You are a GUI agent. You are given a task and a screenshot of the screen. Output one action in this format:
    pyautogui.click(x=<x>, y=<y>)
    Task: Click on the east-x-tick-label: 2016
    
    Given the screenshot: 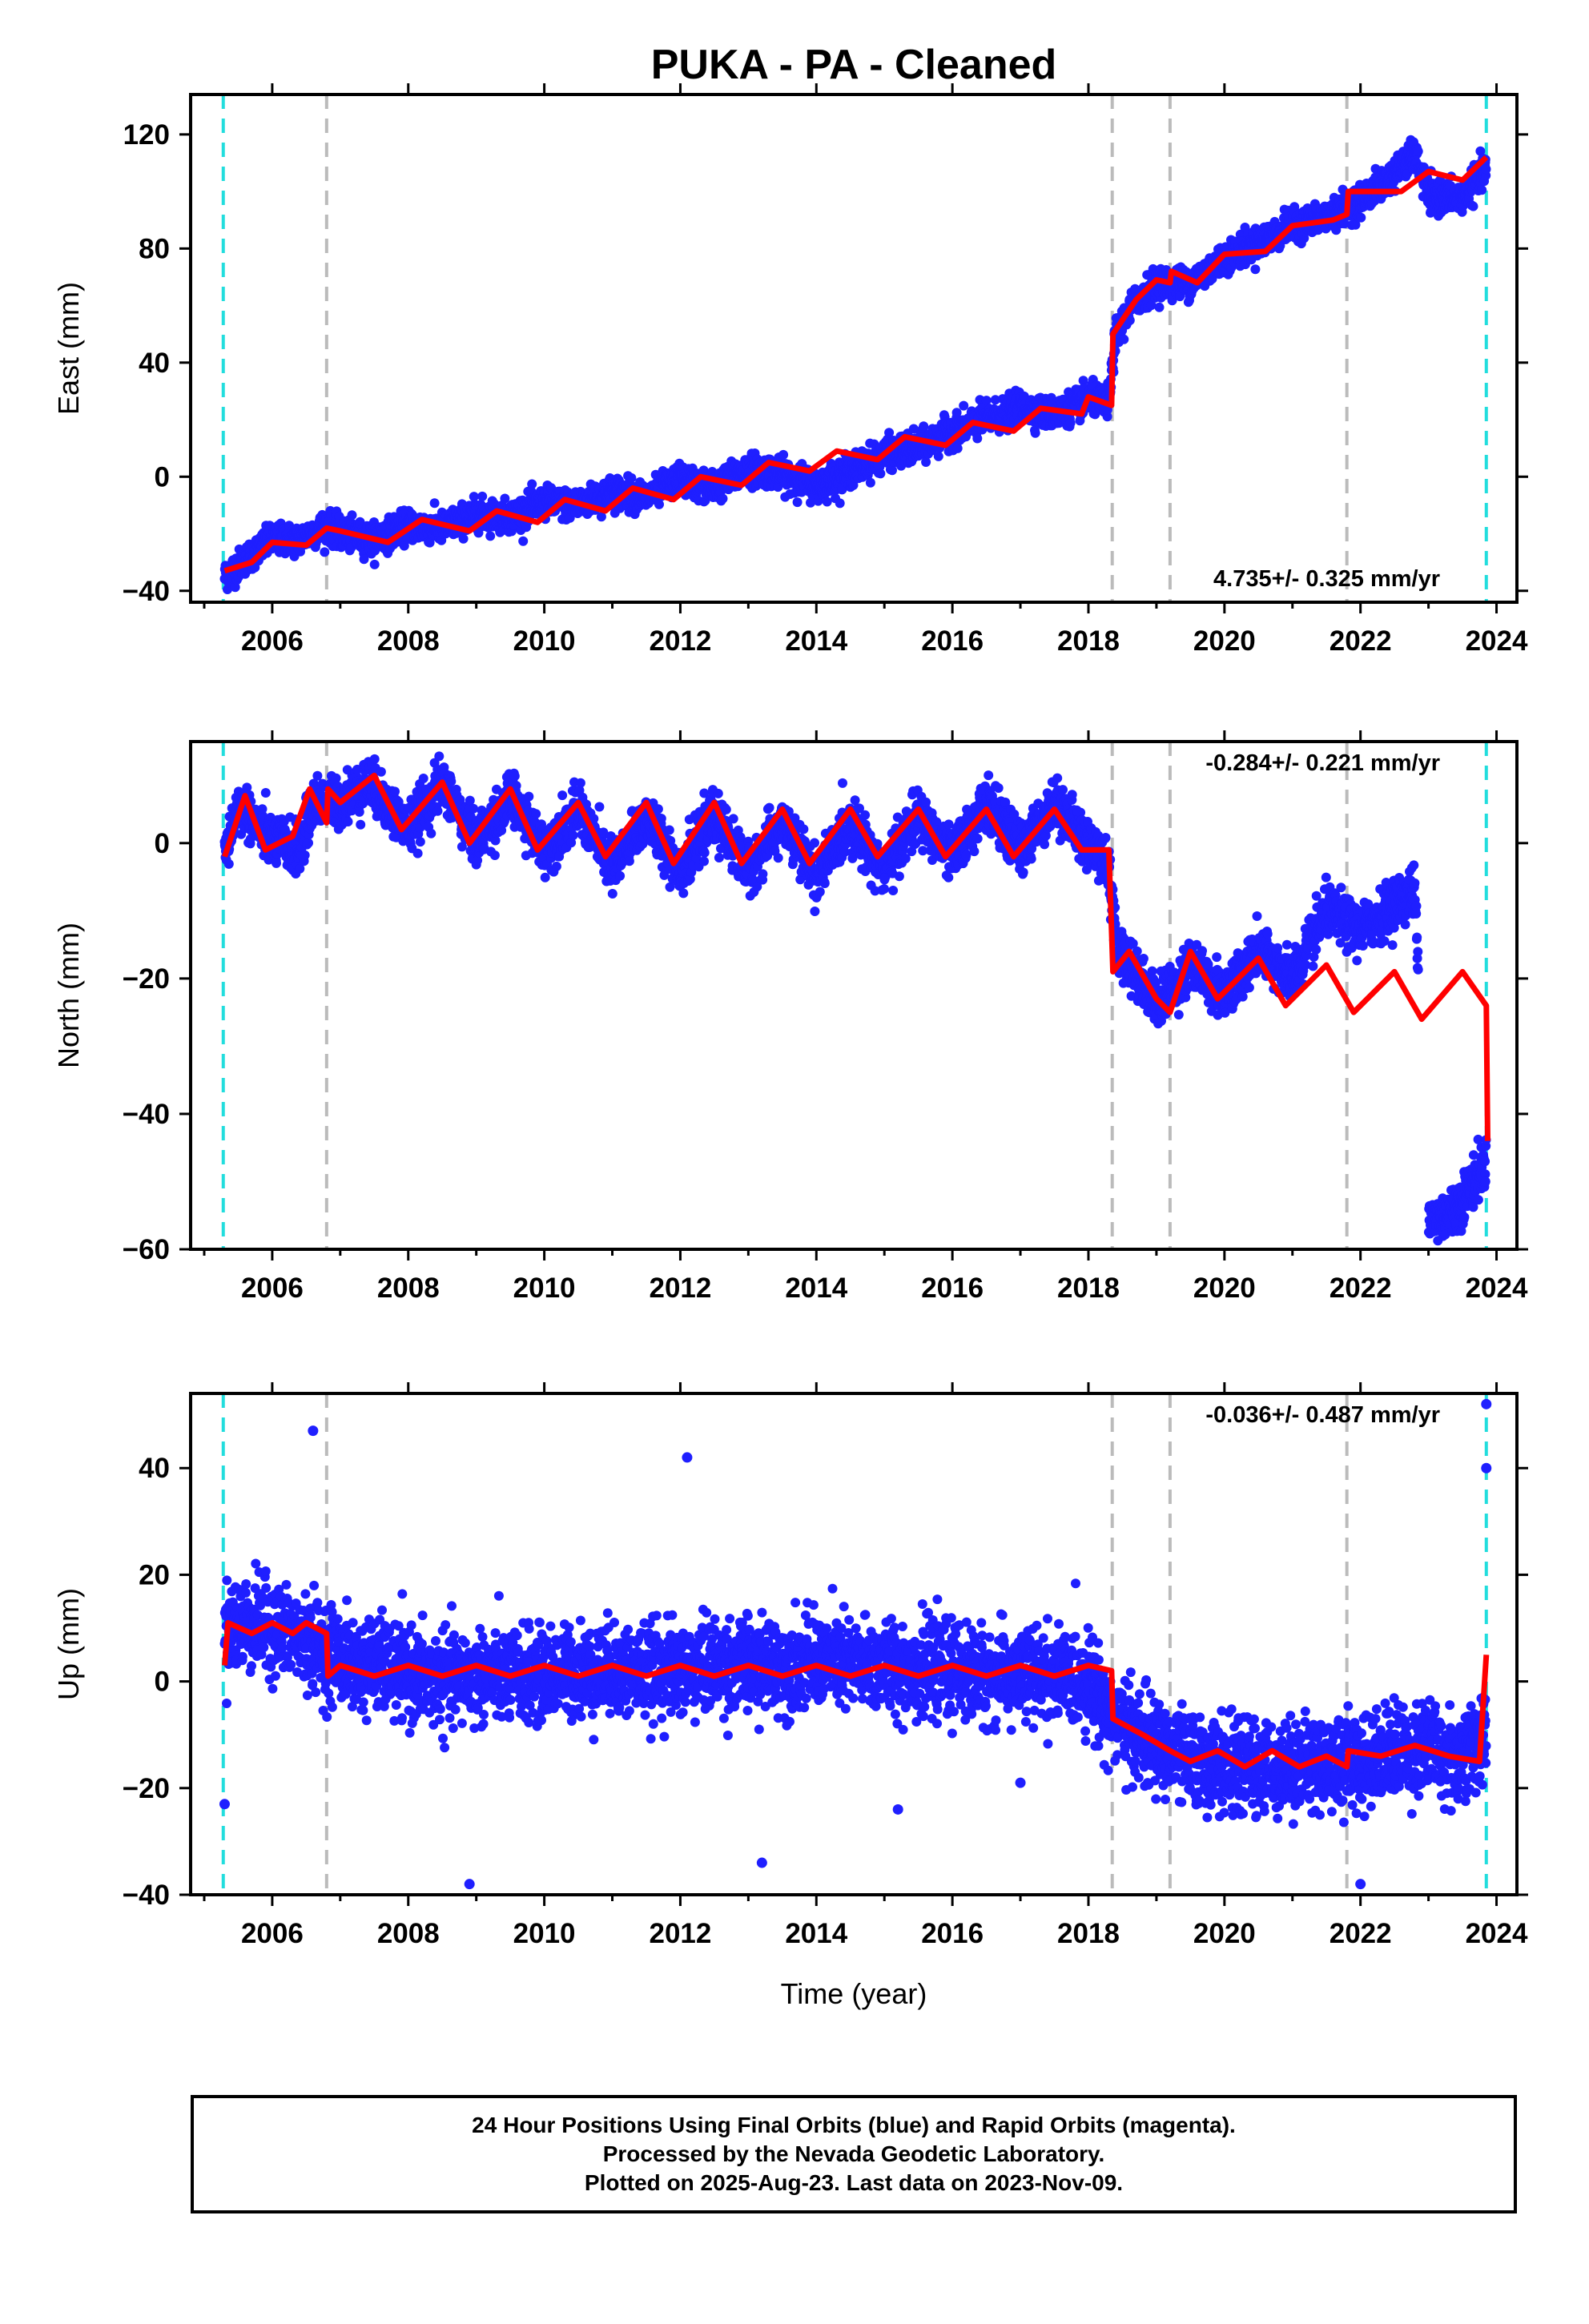 What is the action you would take?
    pyautogui.click(x=952, y=641)
    